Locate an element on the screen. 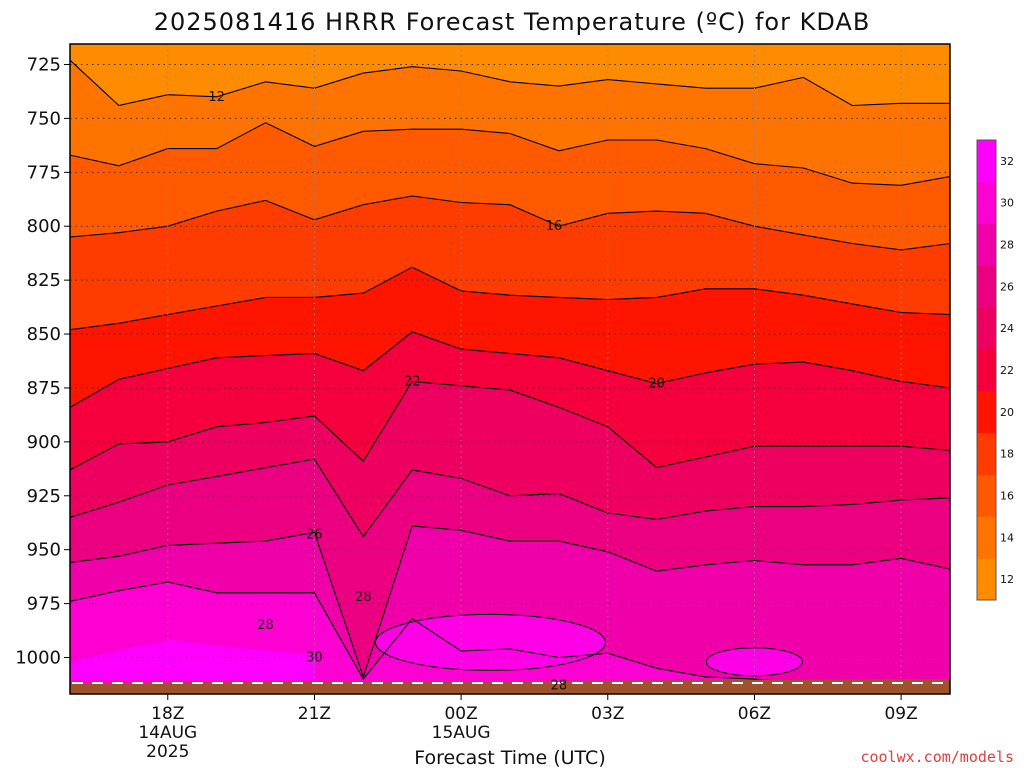 This screenshot has width=1024, height=768. colorbar-label: 12 is located at coordinates (1007, 579).